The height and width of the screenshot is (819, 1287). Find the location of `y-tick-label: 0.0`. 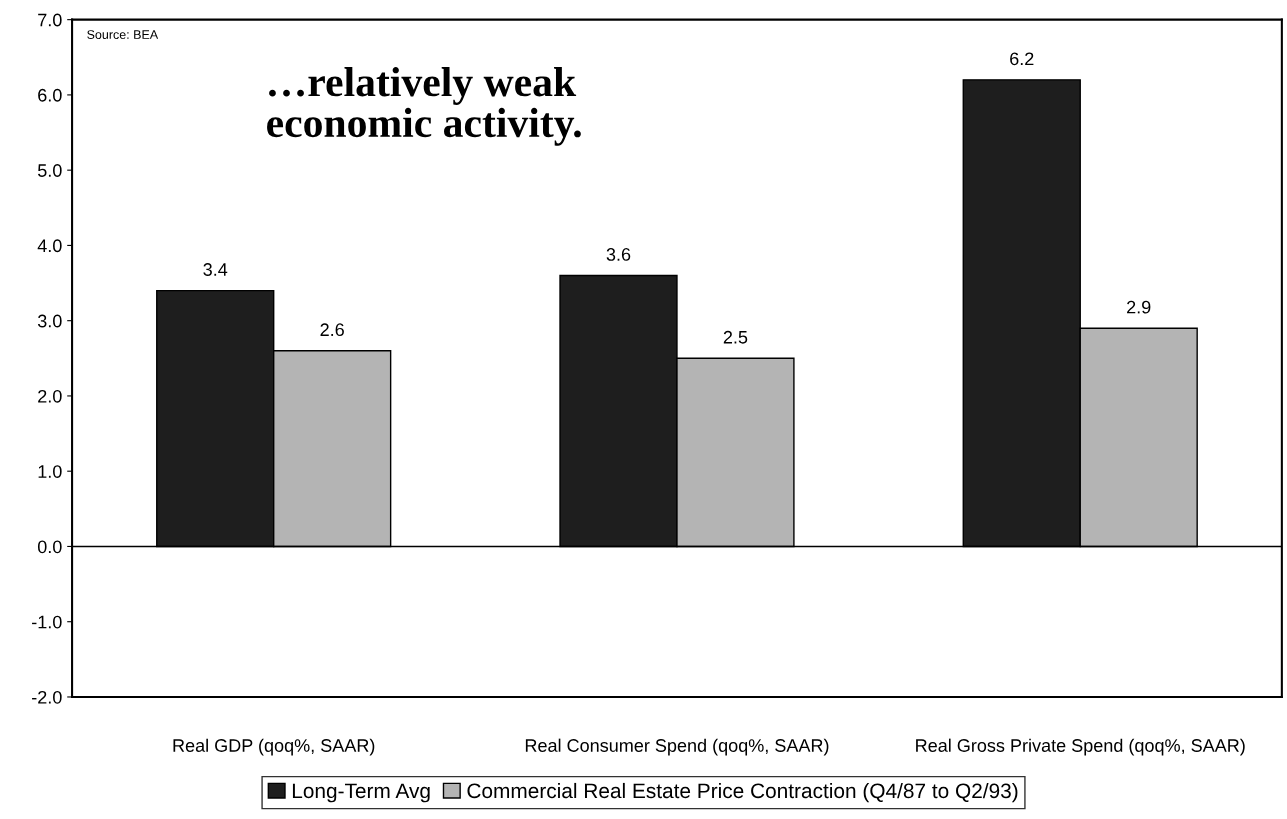

y-tick-label: 0.0 is located at coordinates (49, 547).